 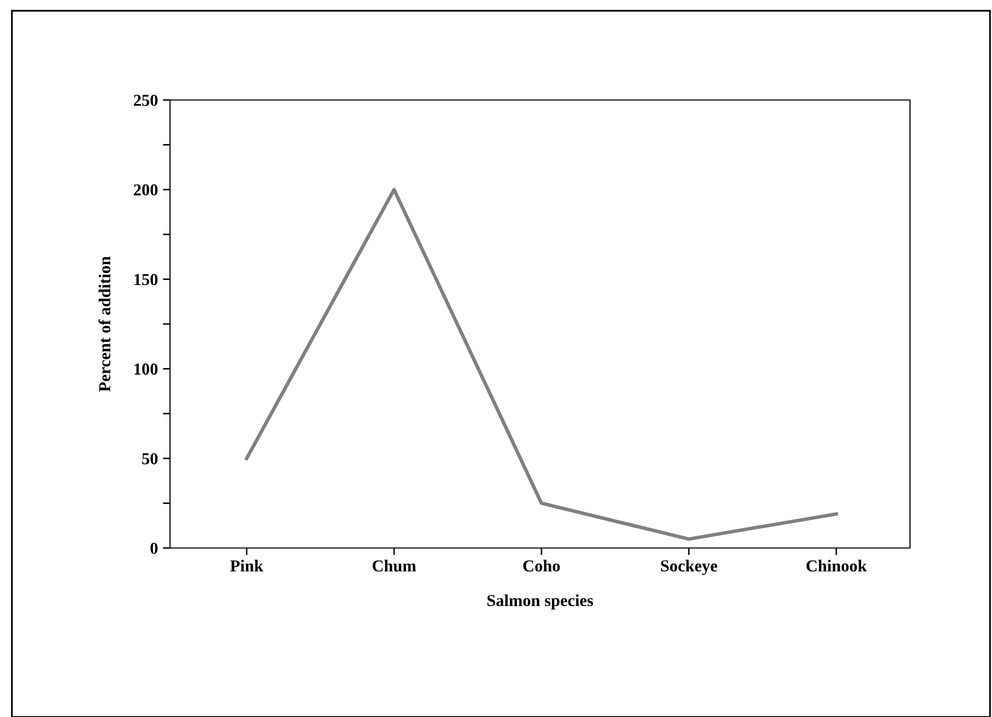 I want to click on x-tick-label: Chinook, so click(x=836, y=566).